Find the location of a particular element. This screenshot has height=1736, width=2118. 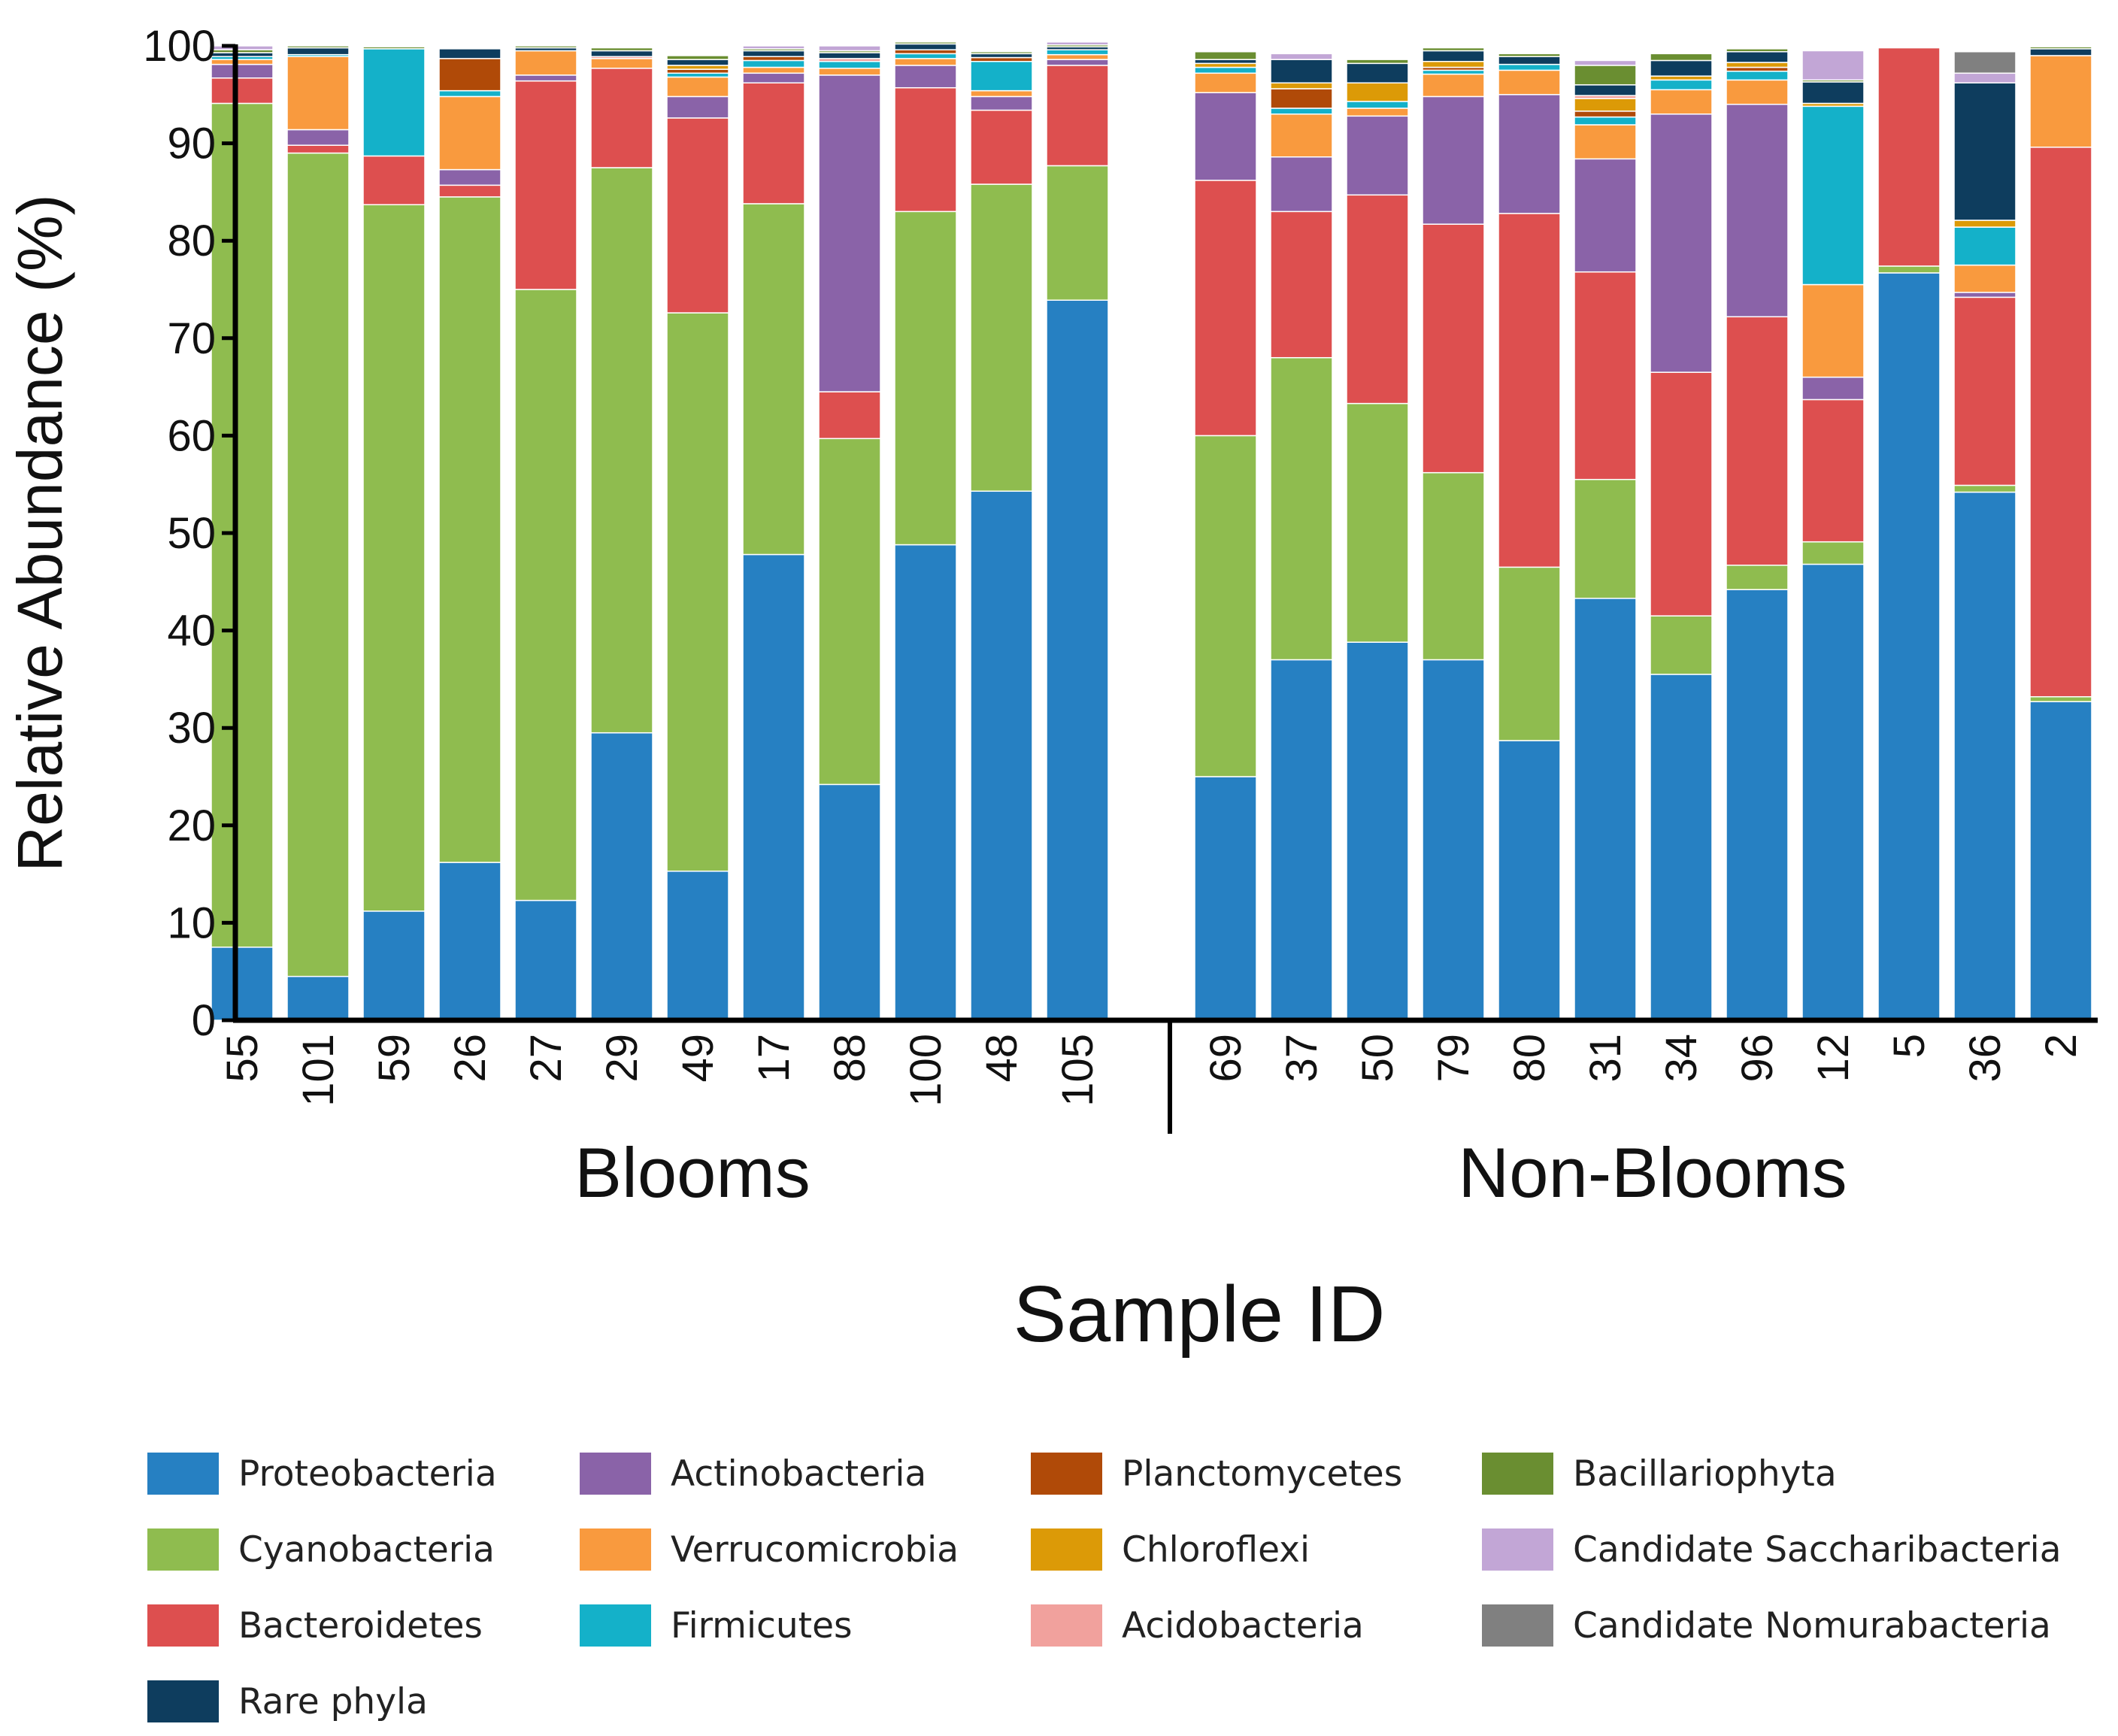

x-tick-label: 17 is located at coordinates (774, 1058).